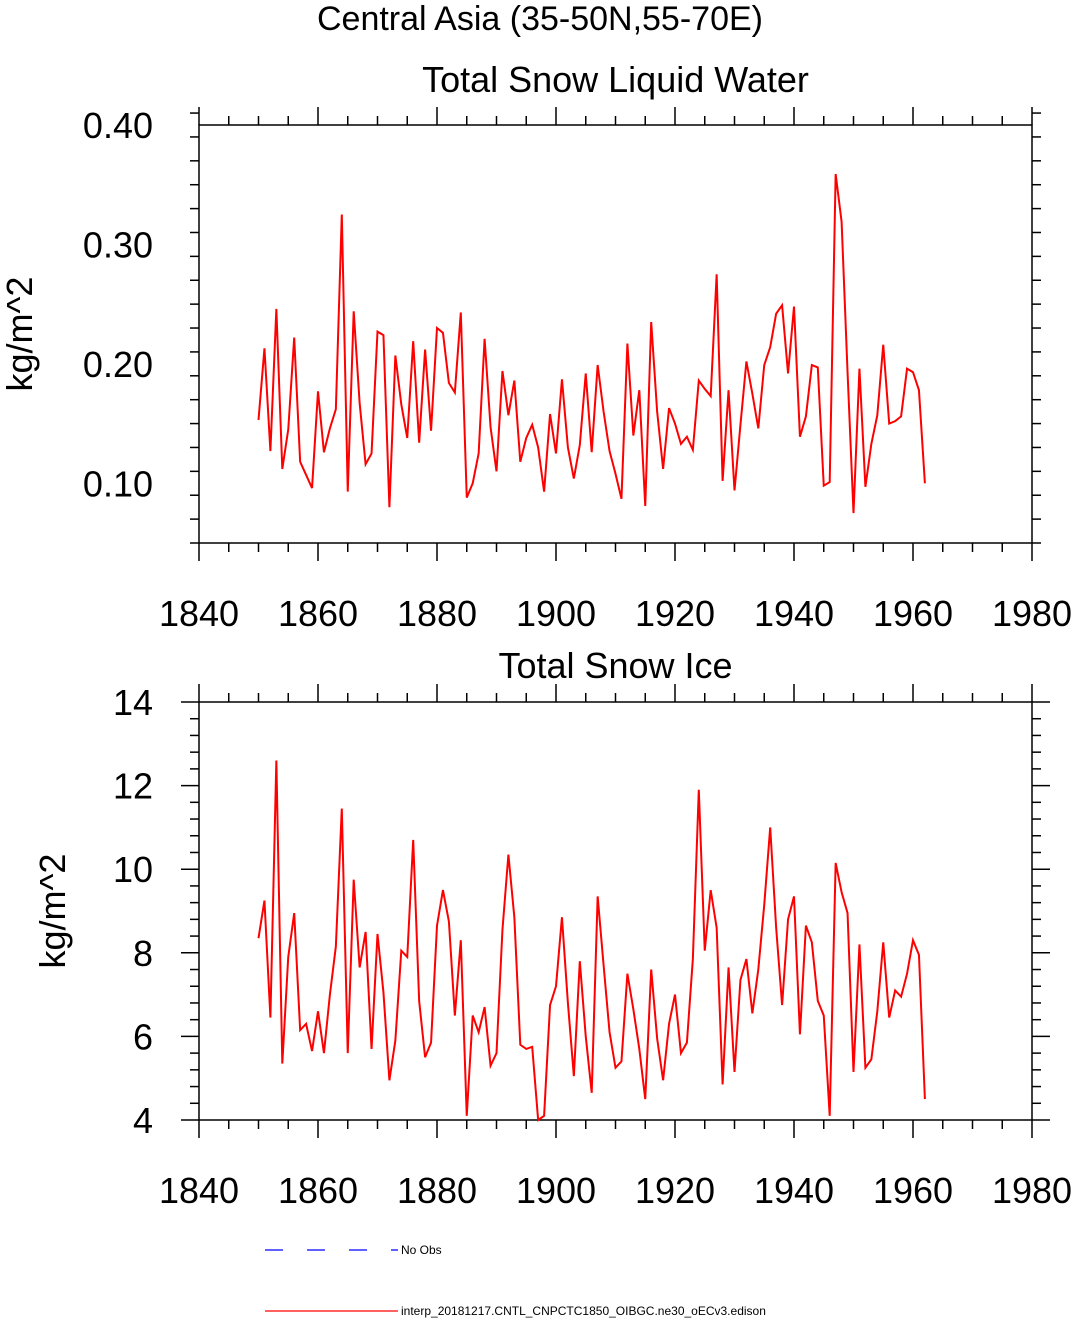  Describe the element at coordinates (143, 1120) in the screenshot. I see `y-tick-label: 4` at that location.